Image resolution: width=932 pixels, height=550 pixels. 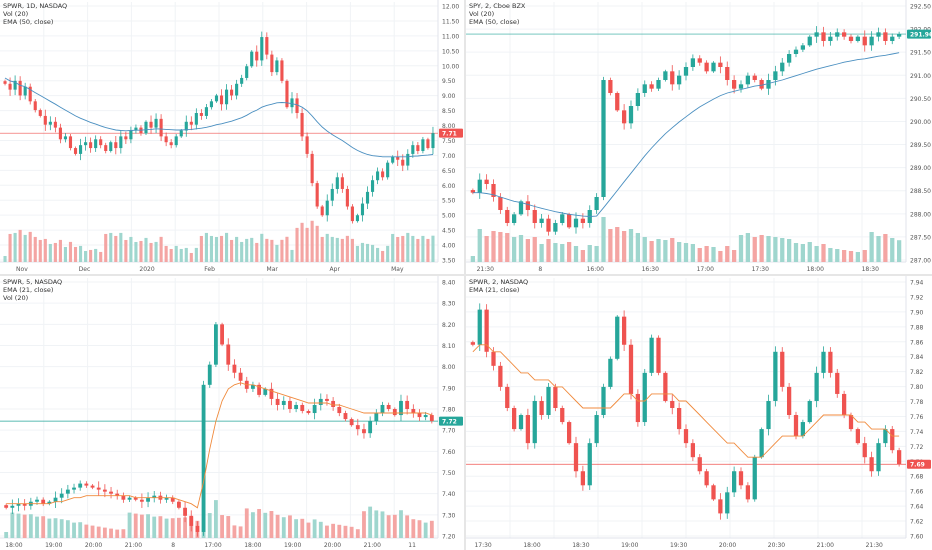 What do you see at coordinates (917, 432) in the screenshot?
I see `y-tick-label: 7.74` at bounding box center [917, 432].